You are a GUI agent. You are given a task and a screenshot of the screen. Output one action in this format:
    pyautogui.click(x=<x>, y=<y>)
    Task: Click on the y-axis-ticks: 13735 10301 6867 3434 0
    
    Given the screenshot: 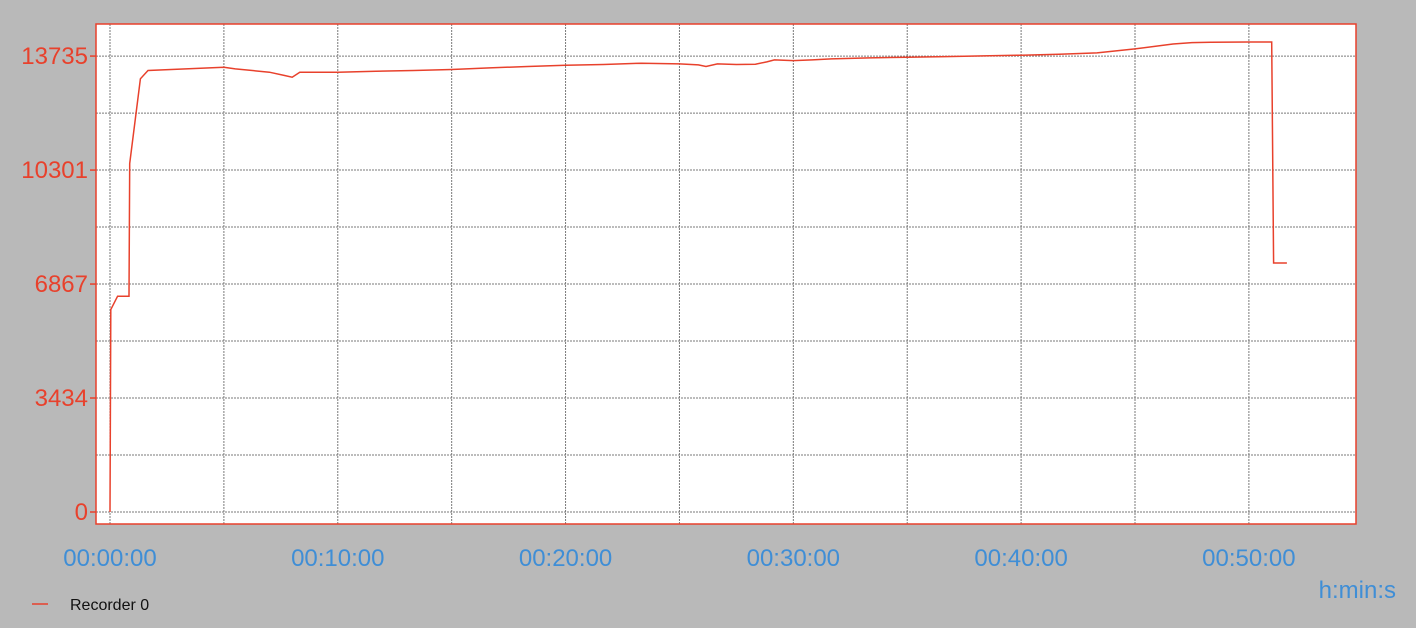 What is the action you would take?
    pyautogui.click(x=58, y=284)
    